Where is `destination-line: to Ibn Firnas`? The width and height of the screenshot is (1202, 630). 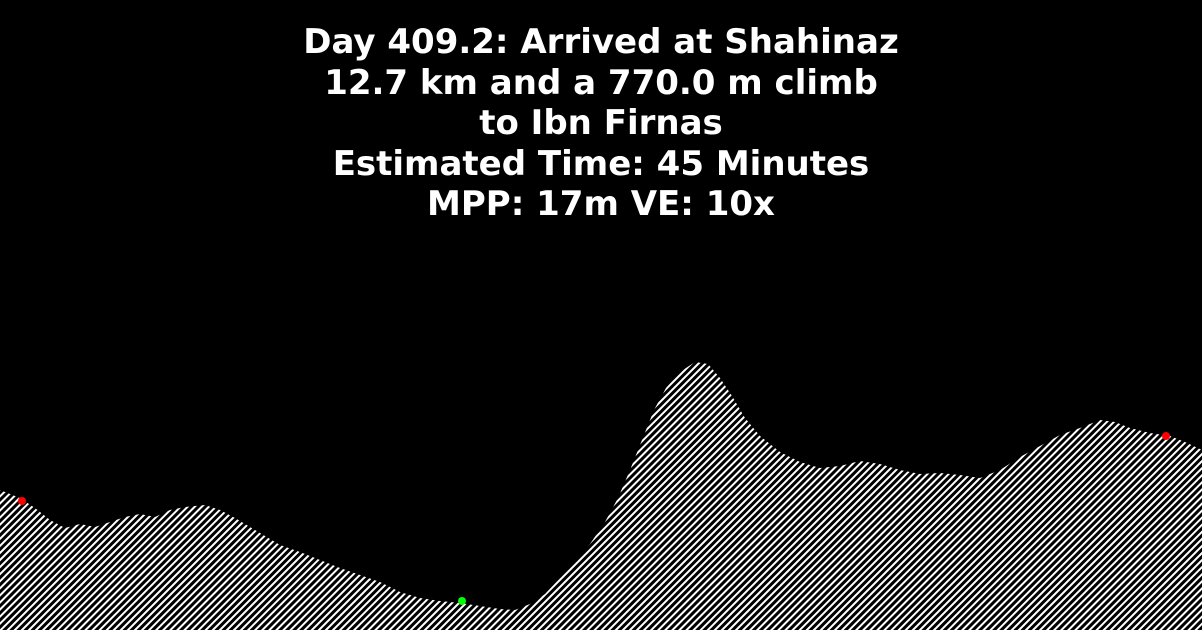
destination-line: to Ibn Firnas is located at coordinates (601, 123).